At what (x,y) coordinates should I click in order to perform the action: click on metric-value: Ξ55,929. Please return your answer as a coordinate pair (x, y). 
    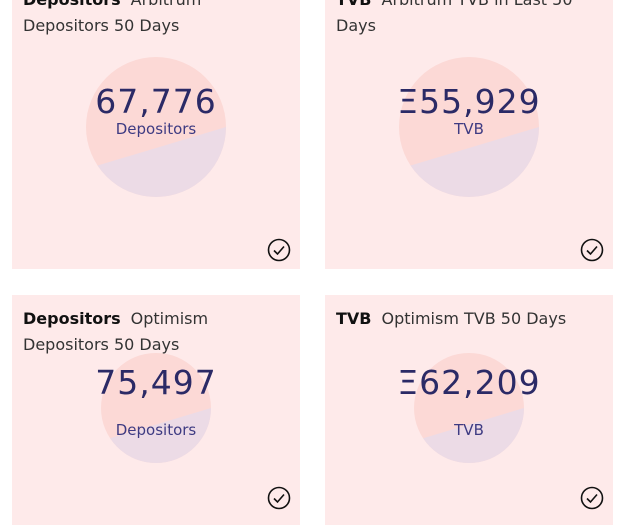
    Looking at the image, I should click on (469, 101).